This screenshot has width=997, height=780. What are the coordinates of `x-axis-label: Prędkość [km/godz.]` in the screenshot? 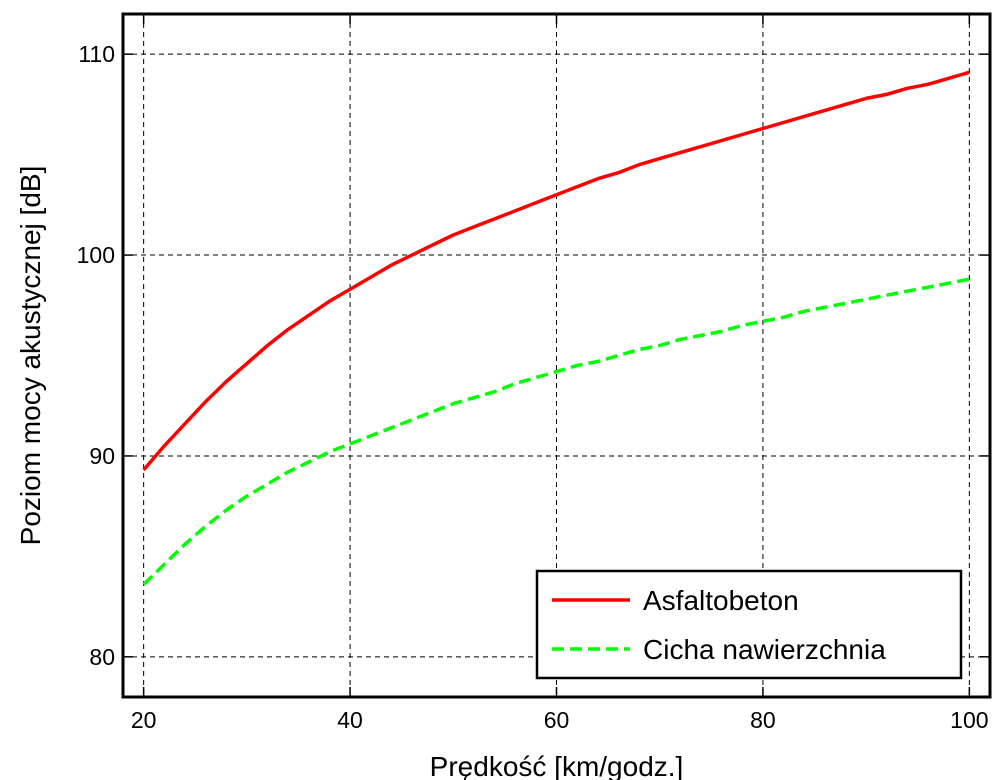 It's located at (557, 765).